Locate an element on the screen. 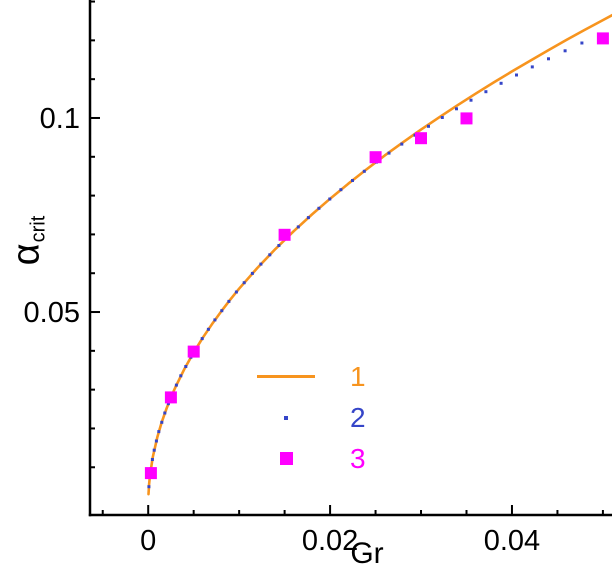 This screenshot has width=612, height=576. legend: 1 2 3 is located at coordinates (308, 417).